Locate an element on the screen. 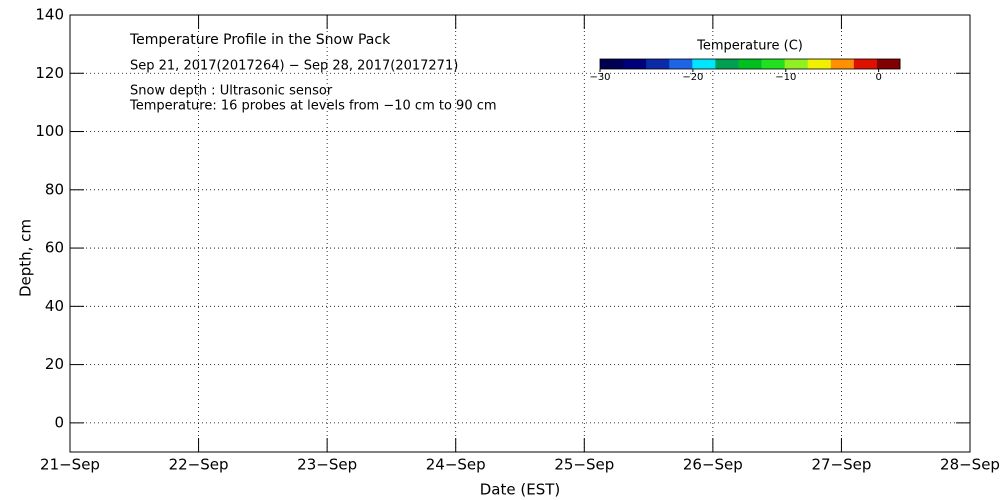 This screenshot has height=500, width=1000. y-tick-label: 100 is located at coordinates (49, 131).